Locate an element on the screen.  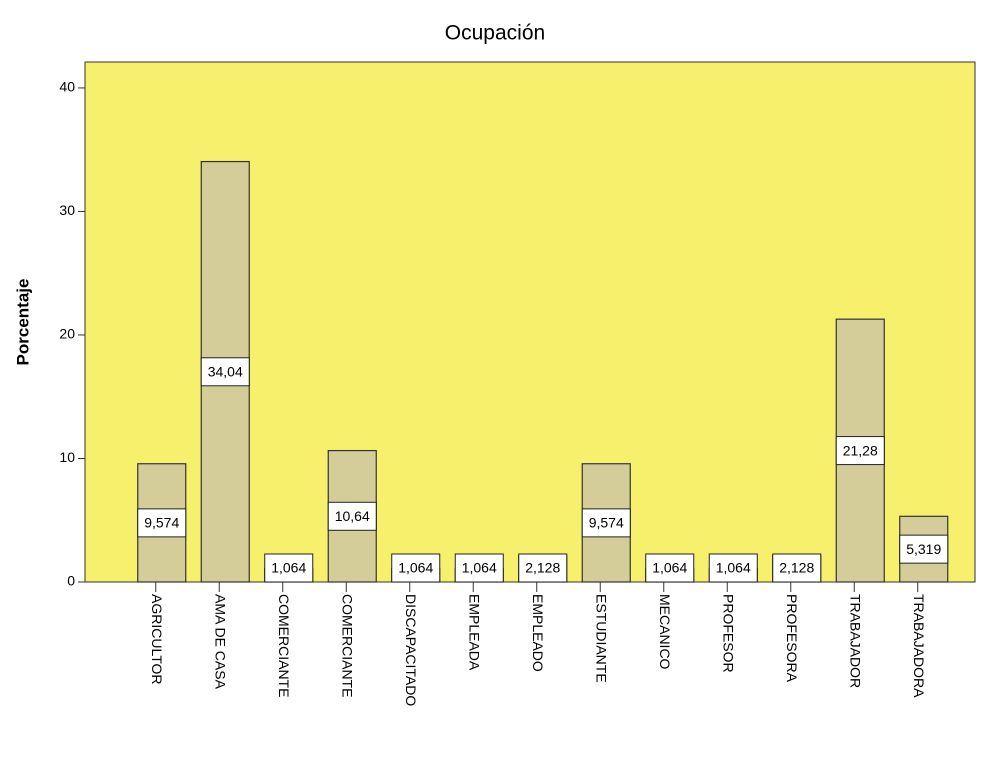
x-tick-label: MECANICO is located at coordinates (665, 632).